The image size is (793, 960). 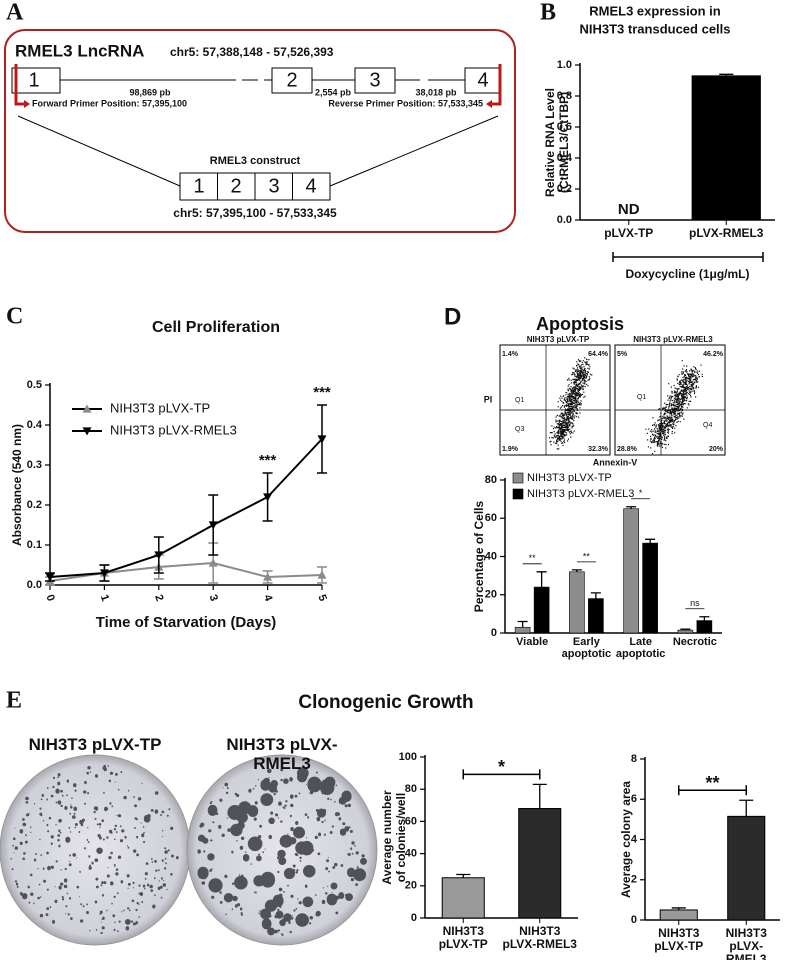 I want to click on y-tick-label: 100, so click(x=408, y=757).